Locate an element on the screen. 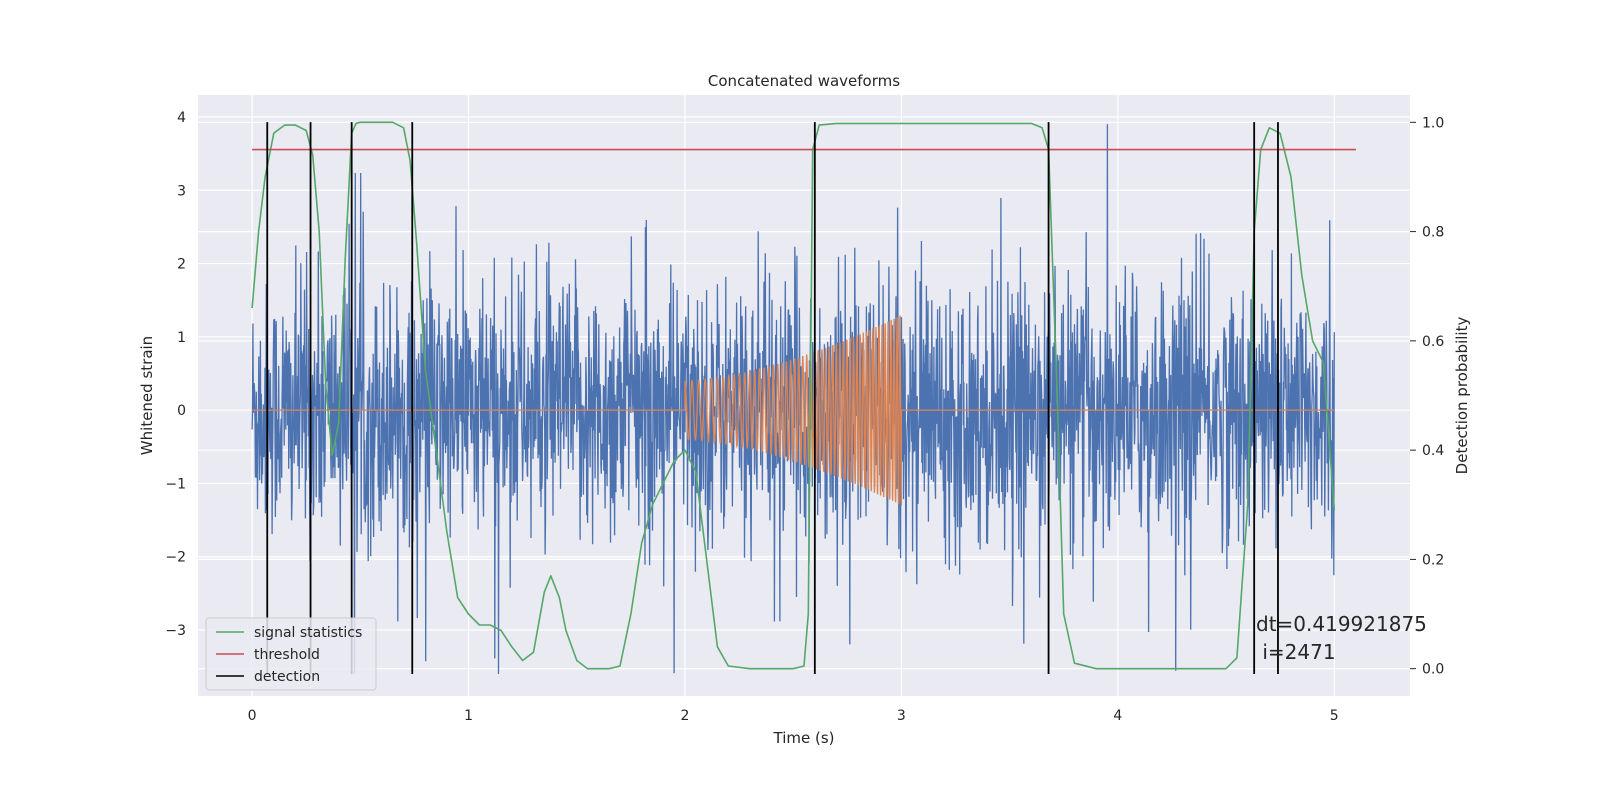  annotations: dt=0.419921875 i=2471 is located at coordinates (1341, 638).